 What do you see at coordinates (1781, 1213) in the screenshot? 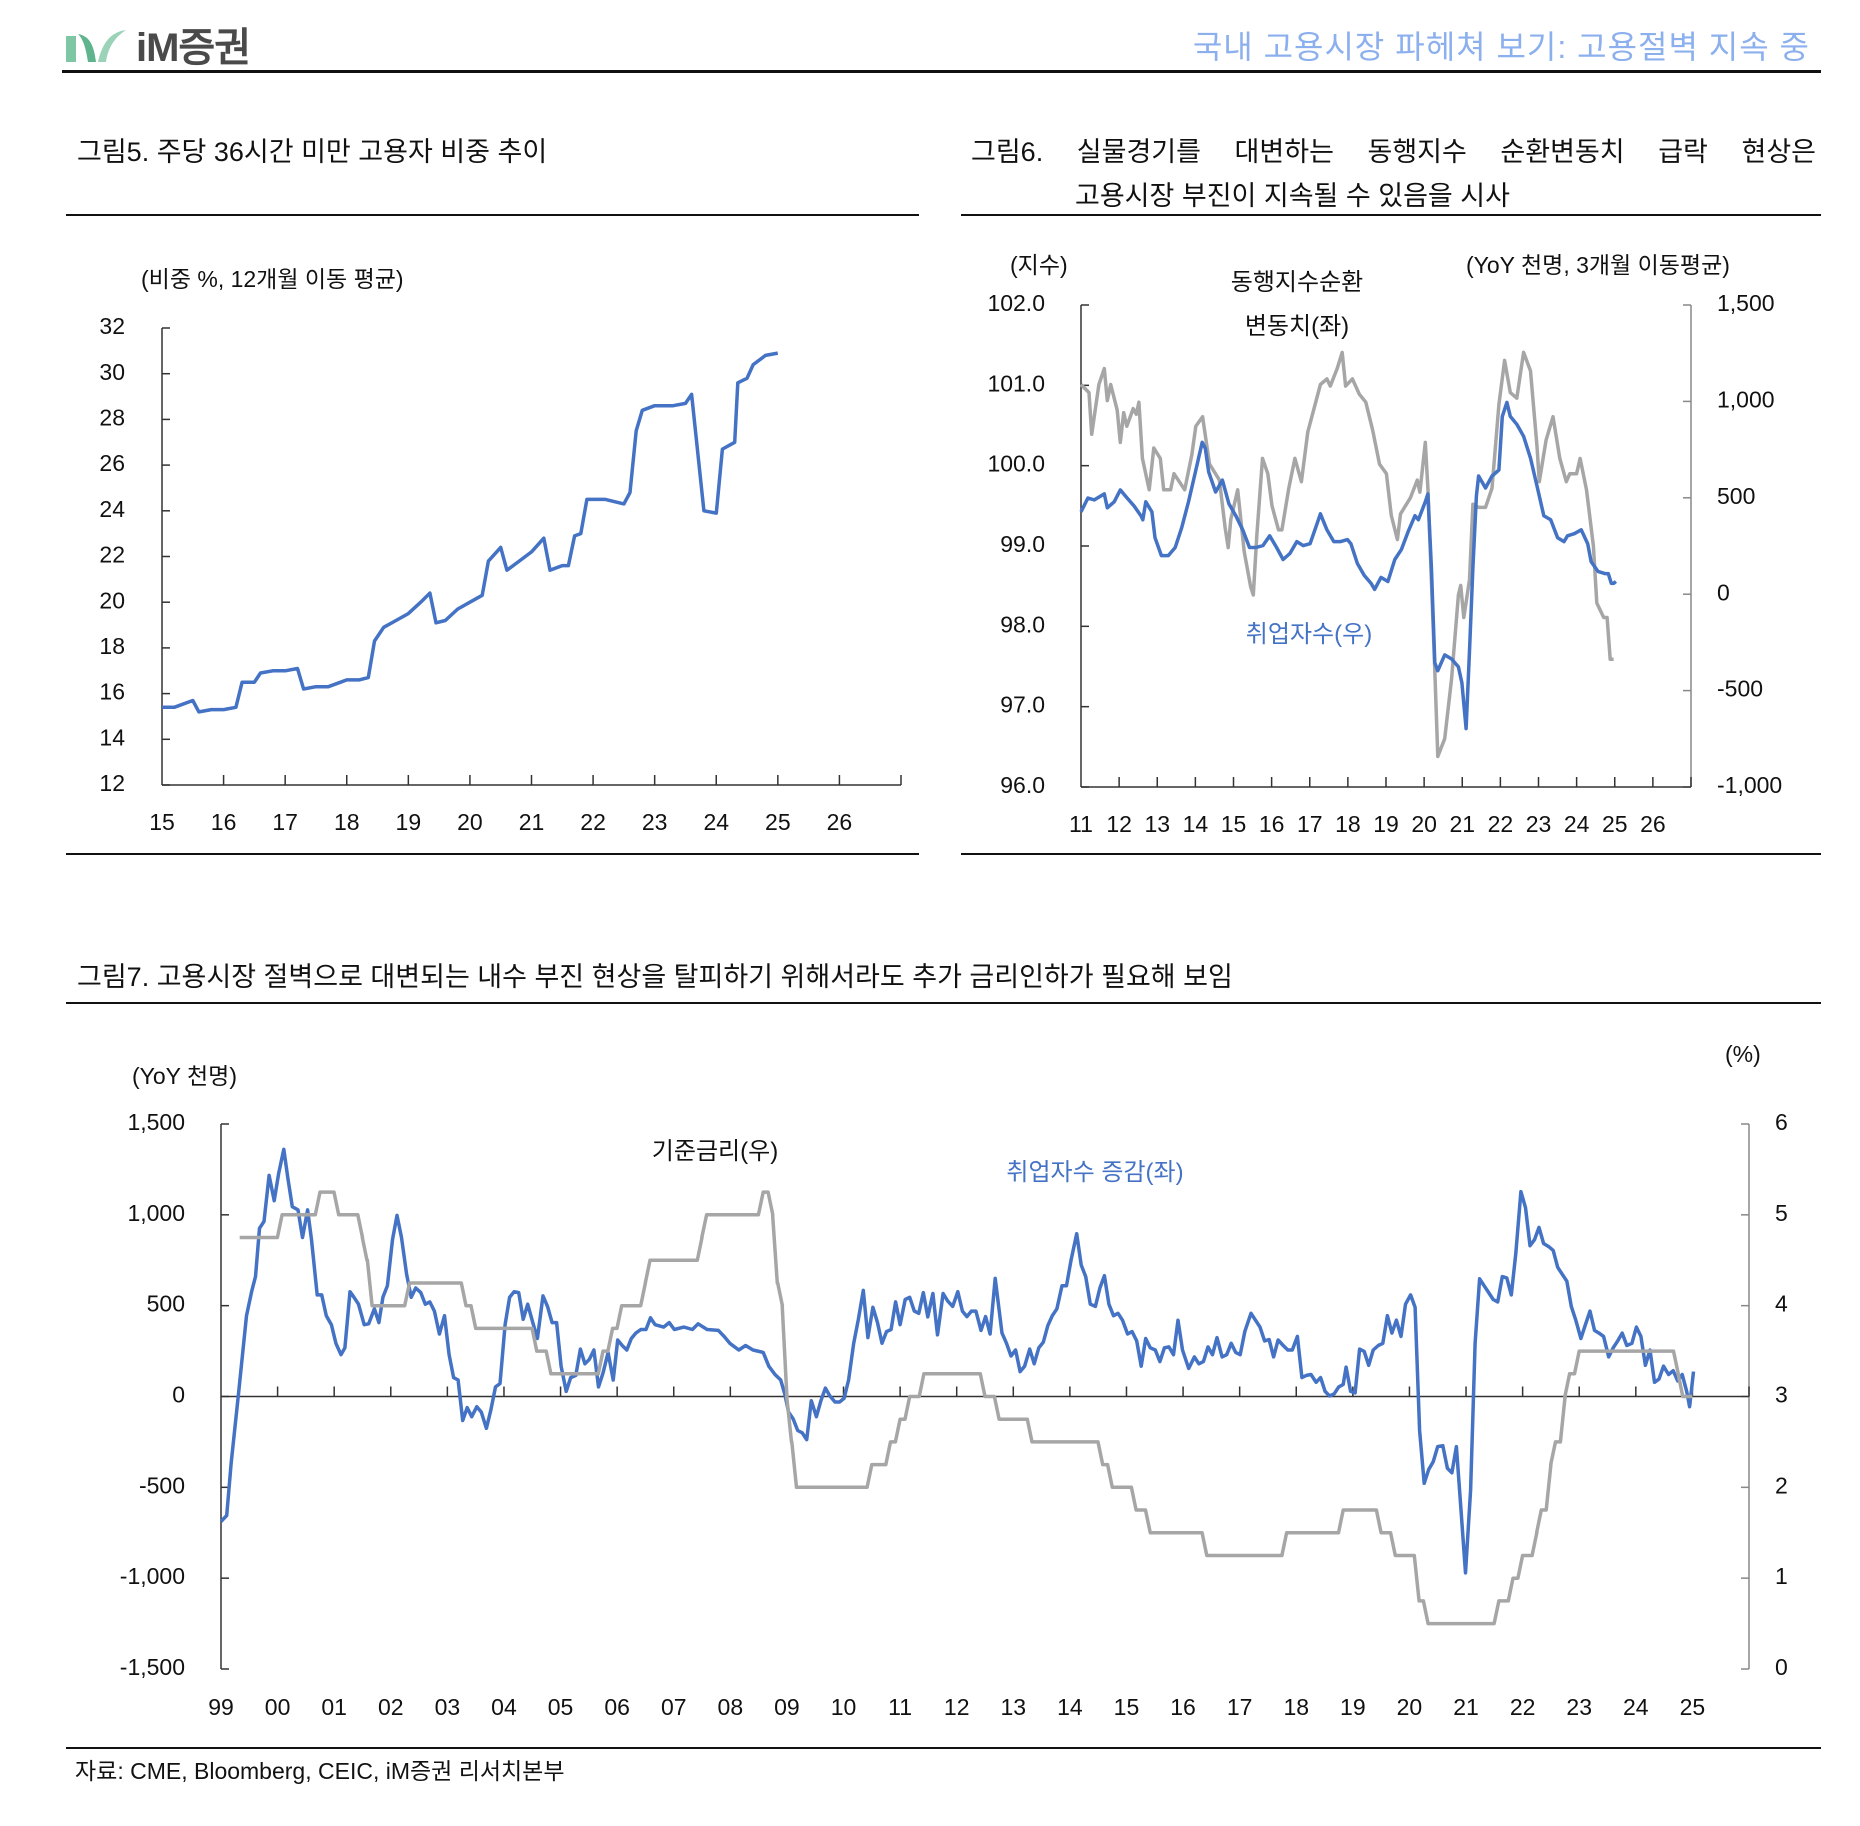
I see `fig7-right-tick-label: 5` at bounding box center [1781, 1213].